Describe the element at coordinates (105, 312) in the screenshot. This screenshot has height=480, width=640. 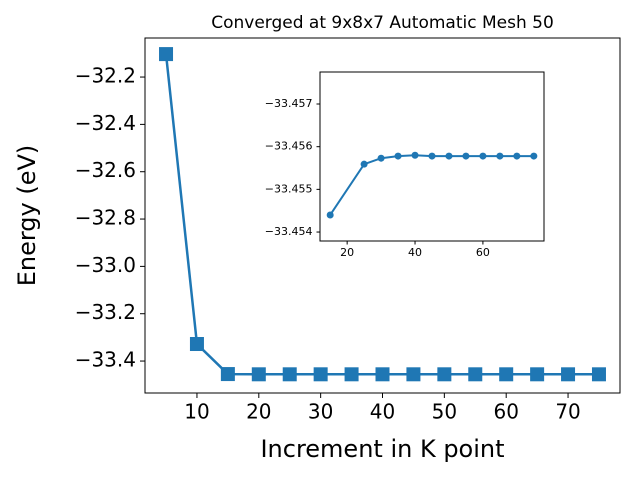
I see `y-tick-label: −33.2` at that location.